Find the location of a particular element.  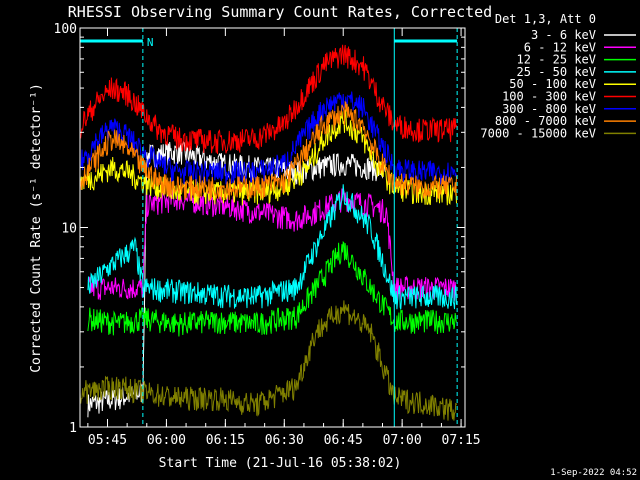

x-tick-label: 06:45 is located at coordinates (343, 440).